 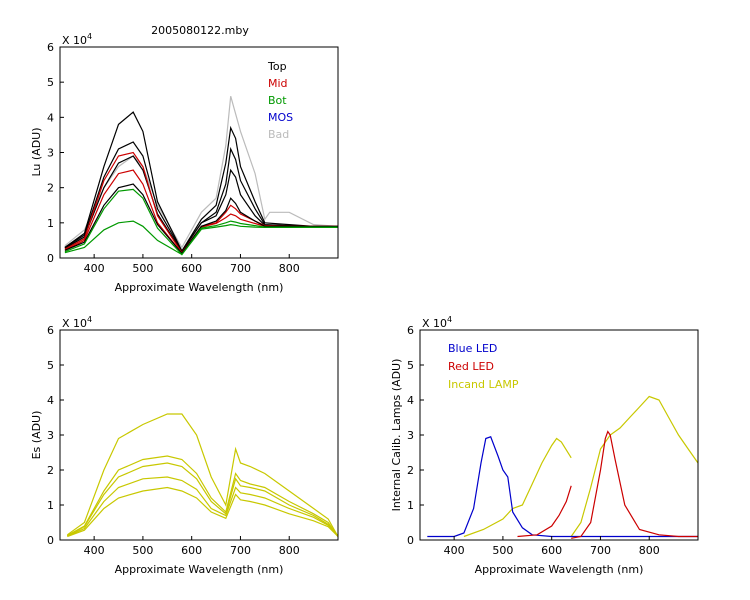 I want to click on y-tick-label-es-4: 4, so click(x=50, y=400).